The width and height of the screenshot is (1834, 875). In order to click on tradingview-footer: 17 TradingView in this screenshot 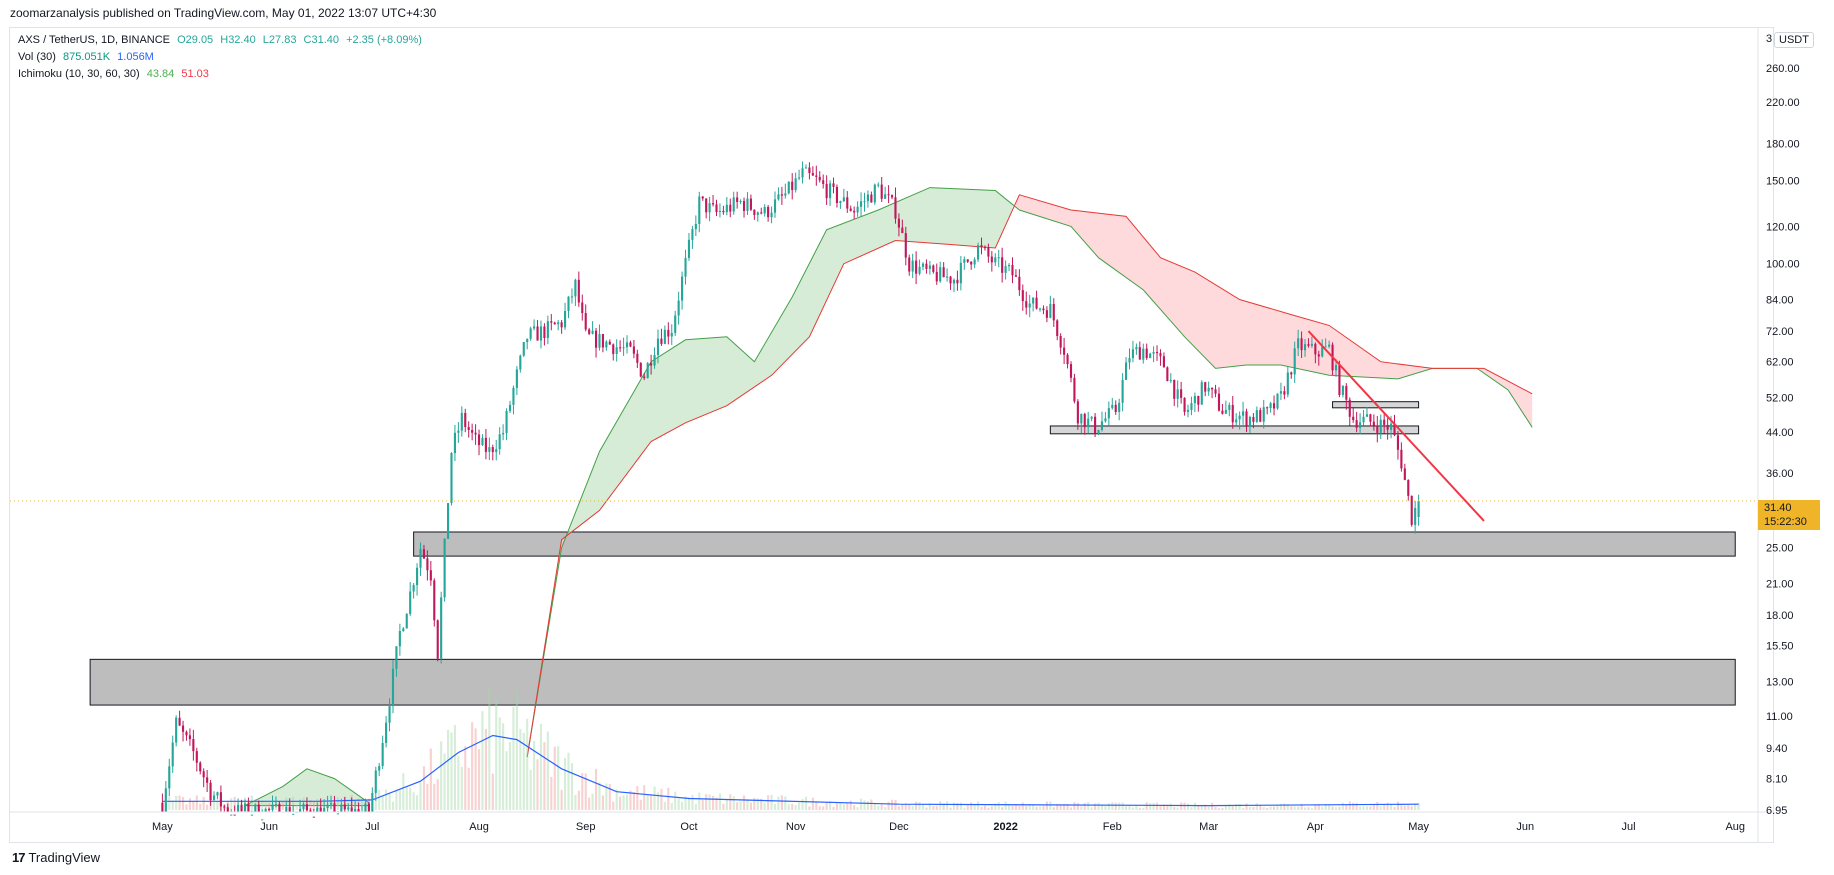, I will do `click(56, 857)`.